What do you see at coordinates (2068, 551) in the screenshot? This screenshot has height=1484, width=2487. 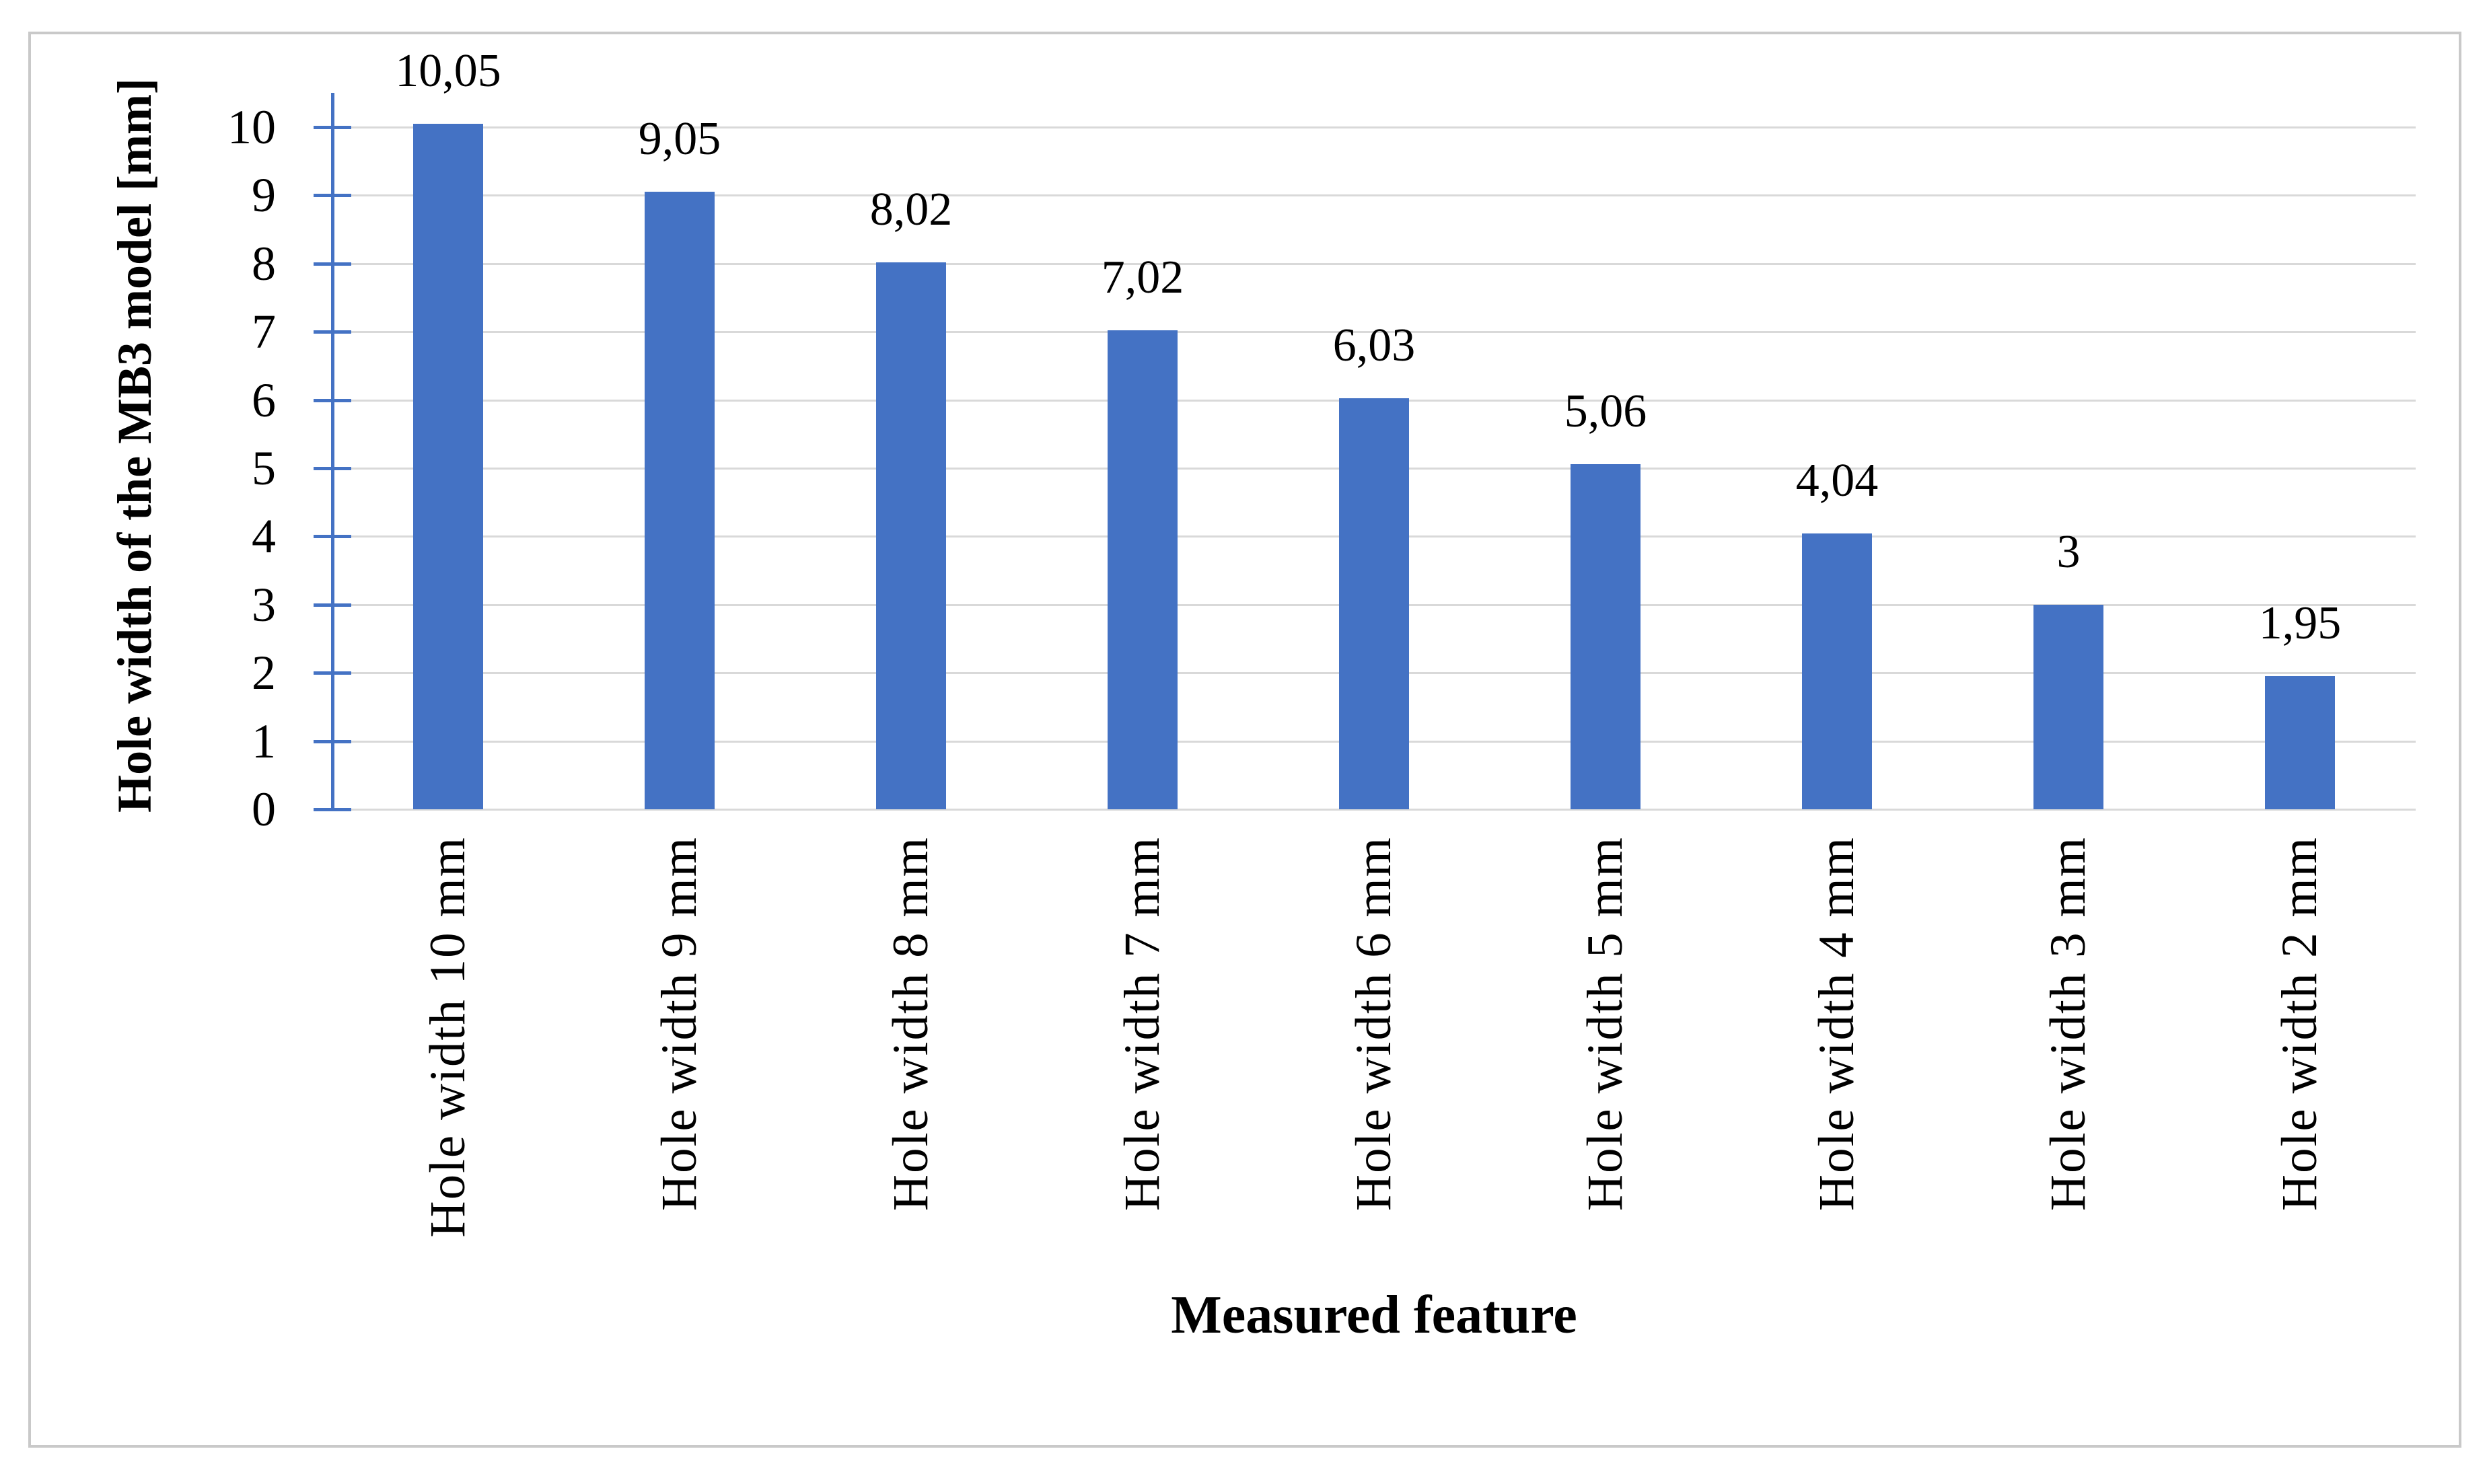 I see `bar-value-label: 3` at bounding box center [2068, 551].